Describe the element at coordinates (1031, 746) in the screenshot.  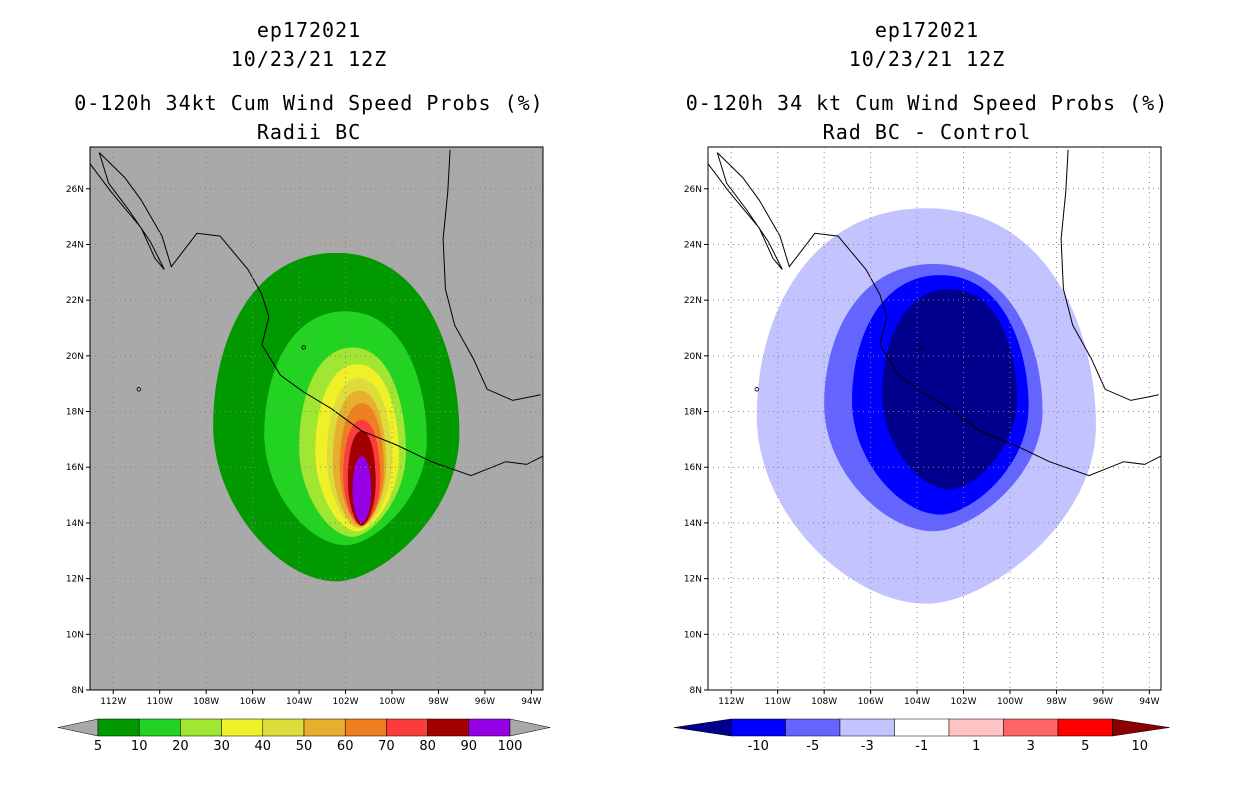
I see `colorbar-label: 3` at that location.